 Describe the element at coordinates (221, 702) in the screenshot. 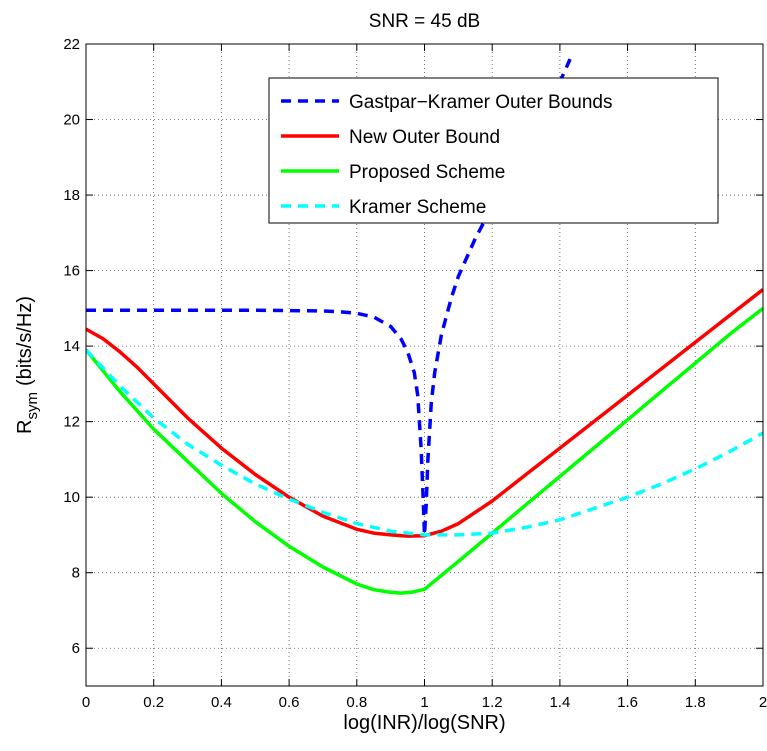

I see `x-tick-label: 0.4` at that location.